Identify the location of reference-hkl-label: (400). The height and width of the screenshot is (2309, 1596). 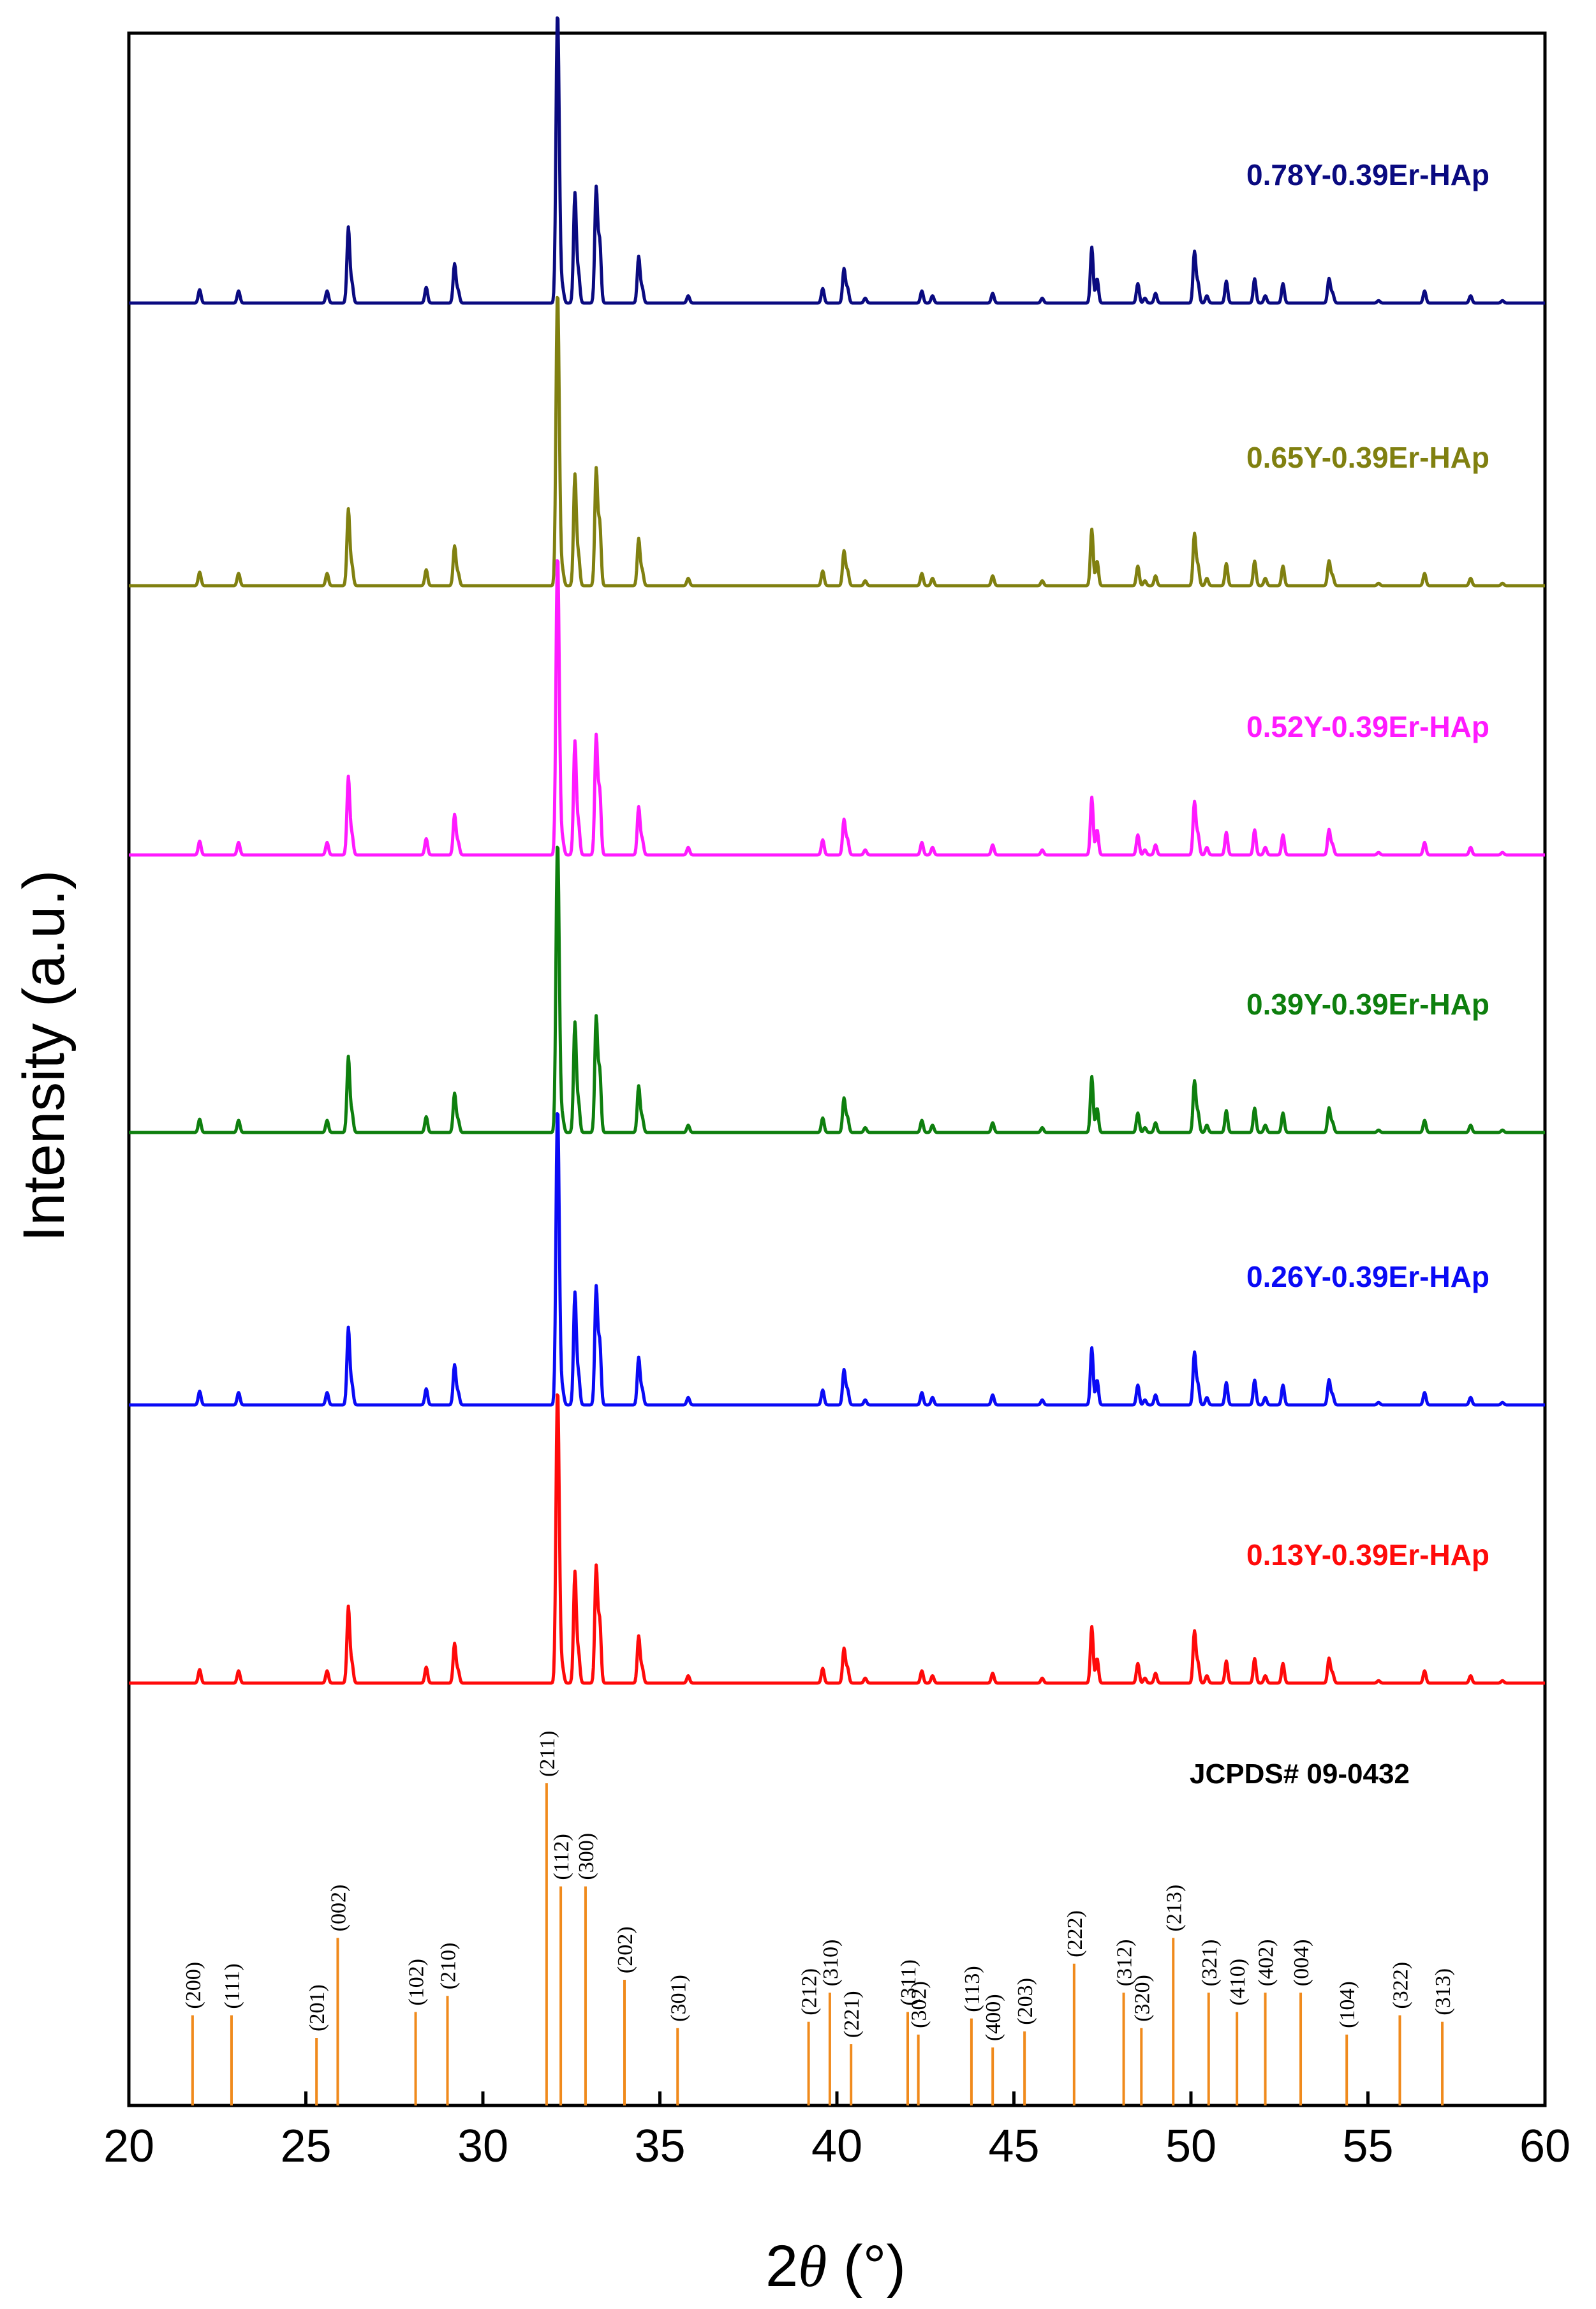
(994, 2018).